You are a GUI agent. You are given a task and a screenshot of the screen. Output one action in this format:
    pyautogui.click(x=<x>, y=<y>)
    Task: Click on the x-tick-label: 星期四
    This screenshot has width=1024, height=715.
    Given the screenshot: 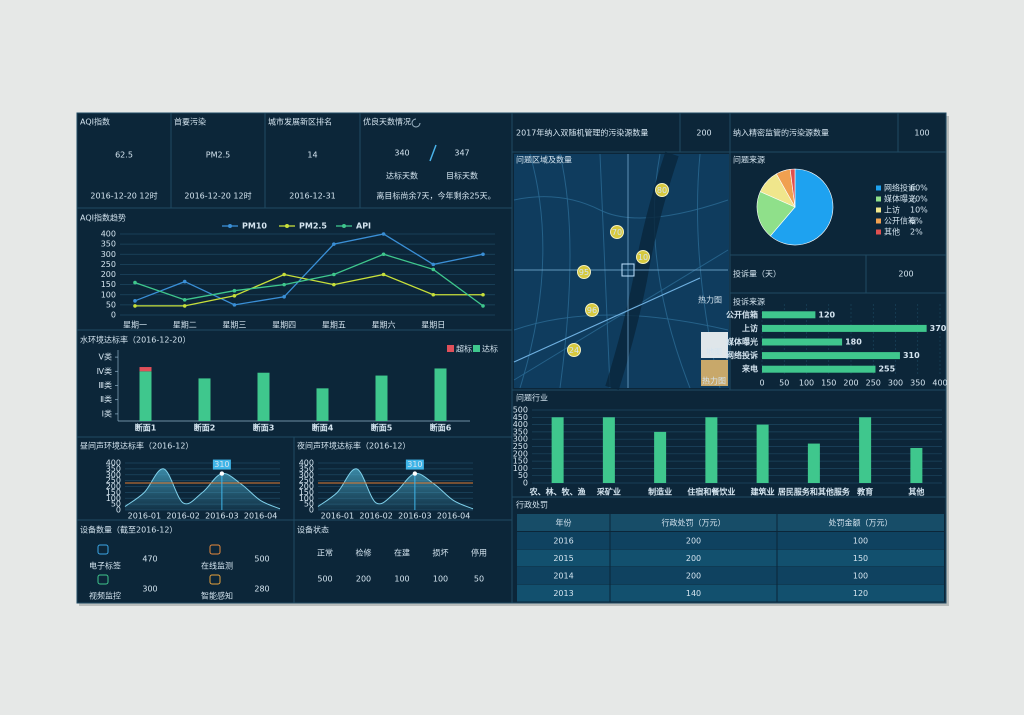 What is the action you would take?
    pyautogui.click(x=284, y=325)
    